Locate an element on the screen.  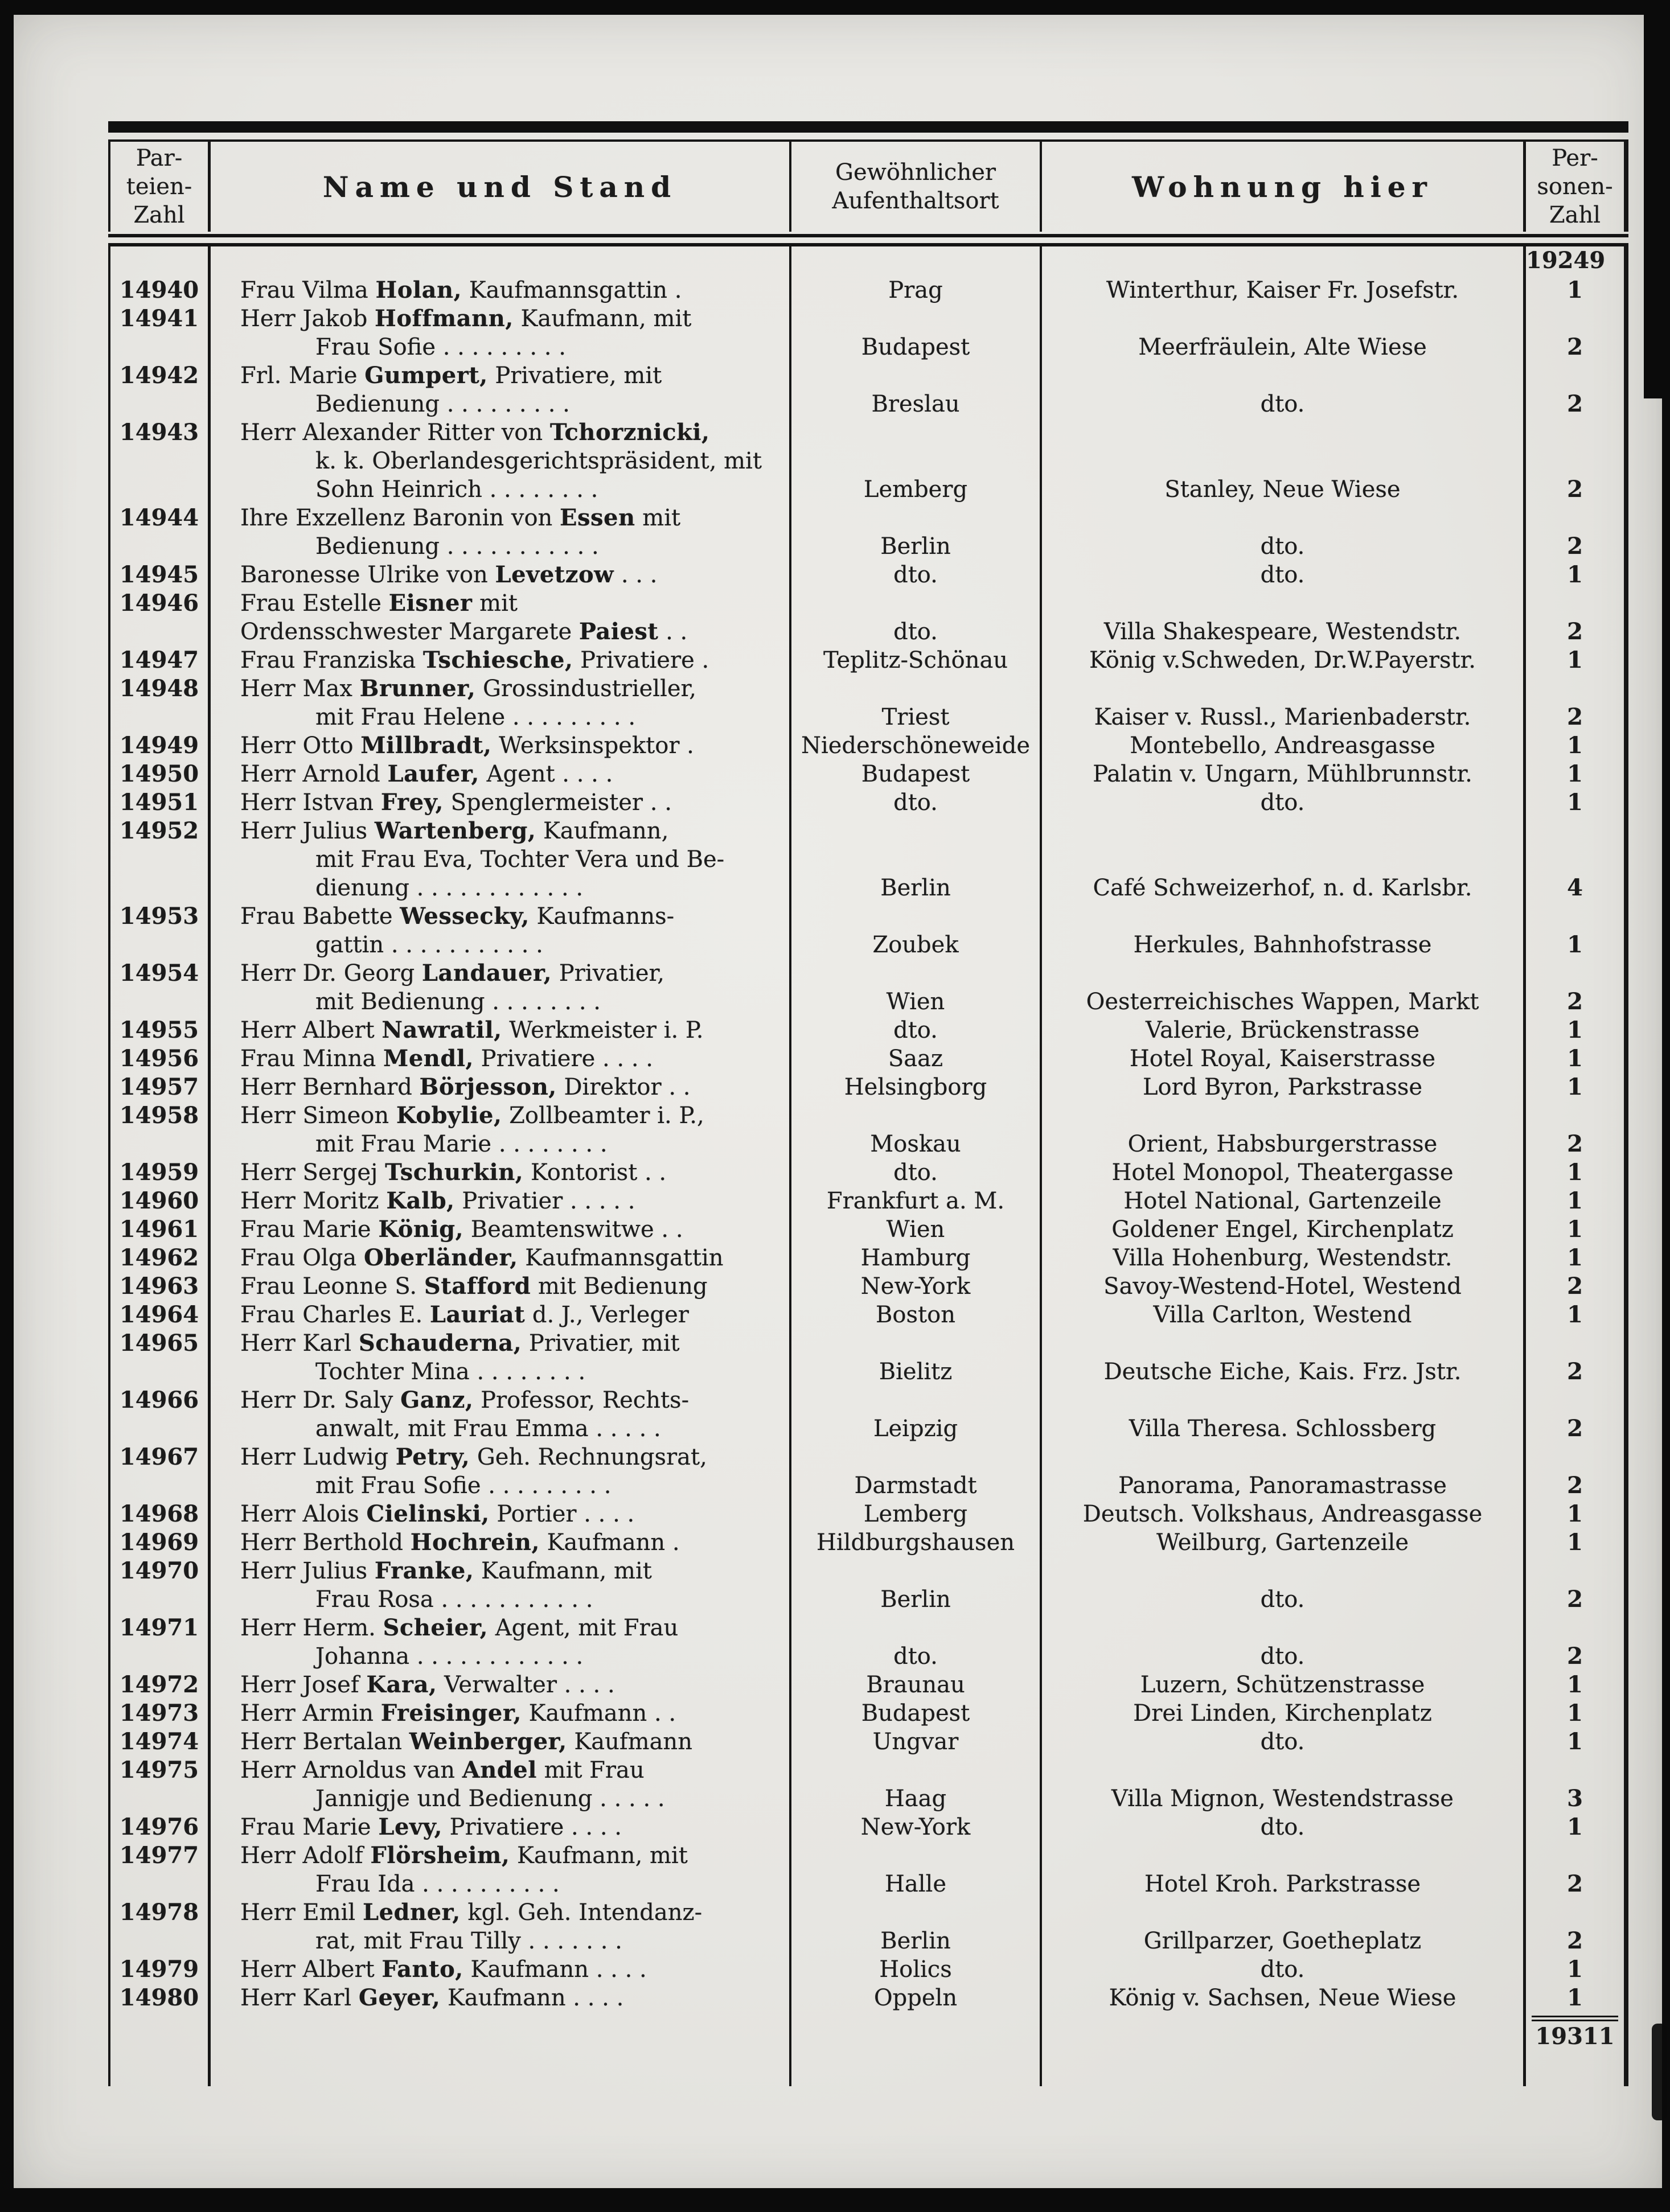
residence-cell: Hildburgshausen is located at coordinates (916, 1543).